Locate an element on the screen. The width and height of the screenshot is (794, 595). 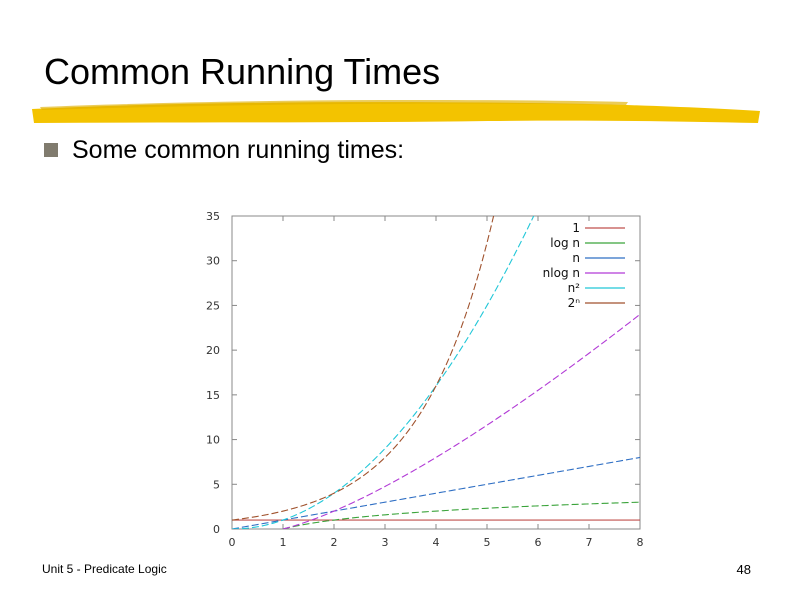
legend-label: log n is located at coordinates (565, 243).